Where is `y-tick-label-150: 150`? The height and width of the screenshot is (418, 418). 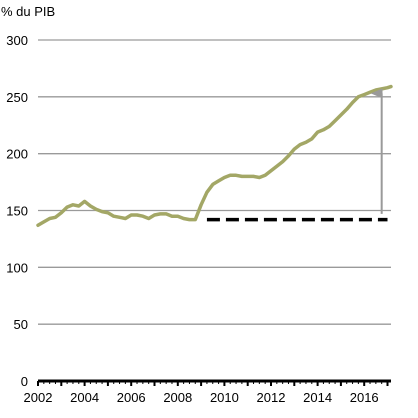 y-tick-label-150: 150 is located at coordinates (17, 211).